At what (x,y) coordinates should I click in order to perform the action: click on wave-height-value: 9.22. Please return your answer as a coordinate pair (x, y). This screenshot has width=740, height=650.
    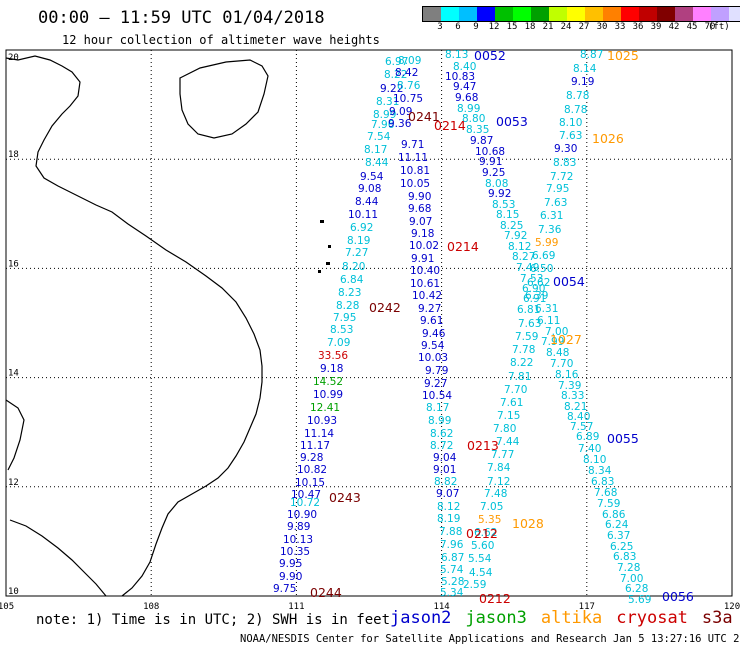
    Looking at the image, I should click on (391, 89).